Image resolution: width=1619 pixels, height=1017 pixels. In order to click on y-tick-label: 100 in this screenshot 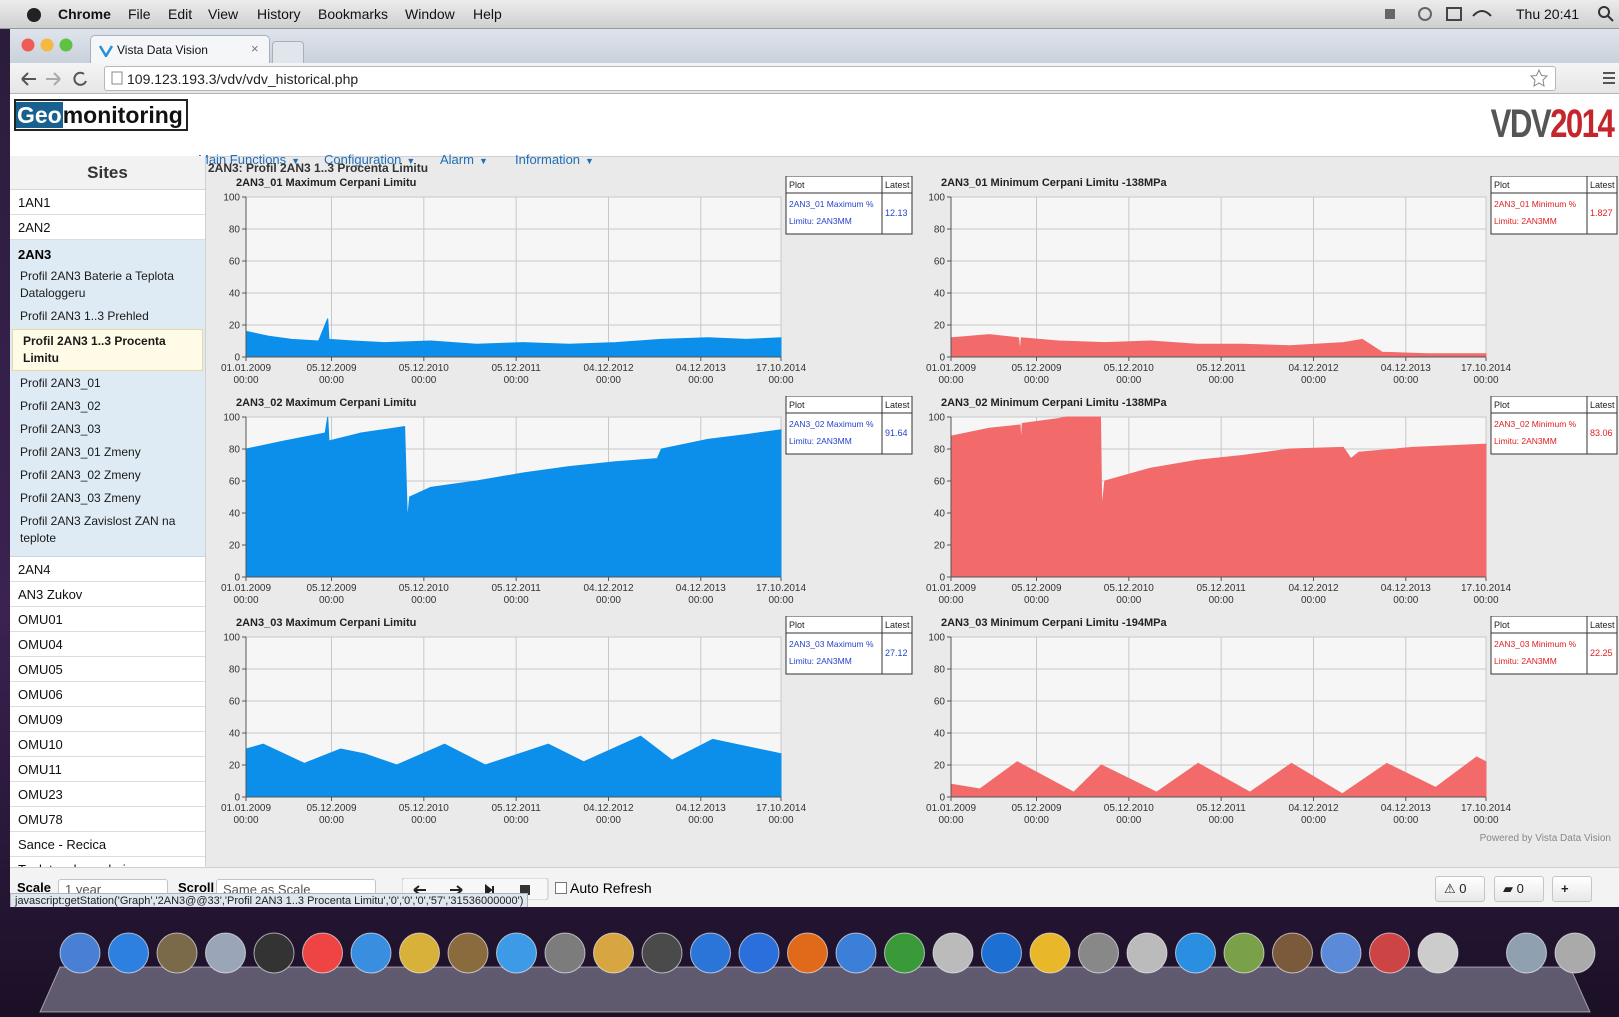, I will do `click(231, 638)`.